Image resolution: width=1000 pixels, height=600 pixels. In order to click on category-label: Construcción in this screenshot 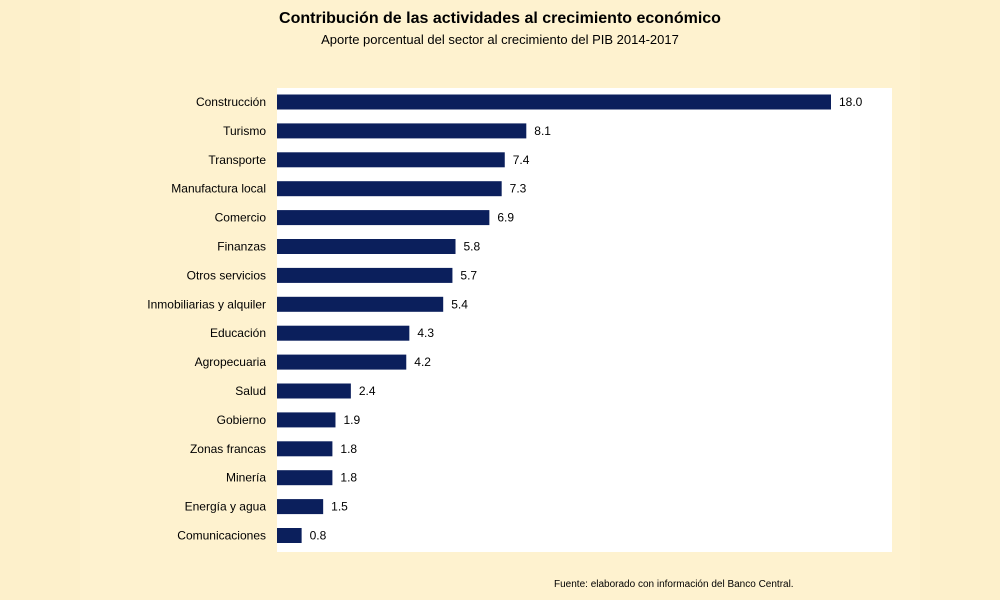, I will do `click(231, 102)`.